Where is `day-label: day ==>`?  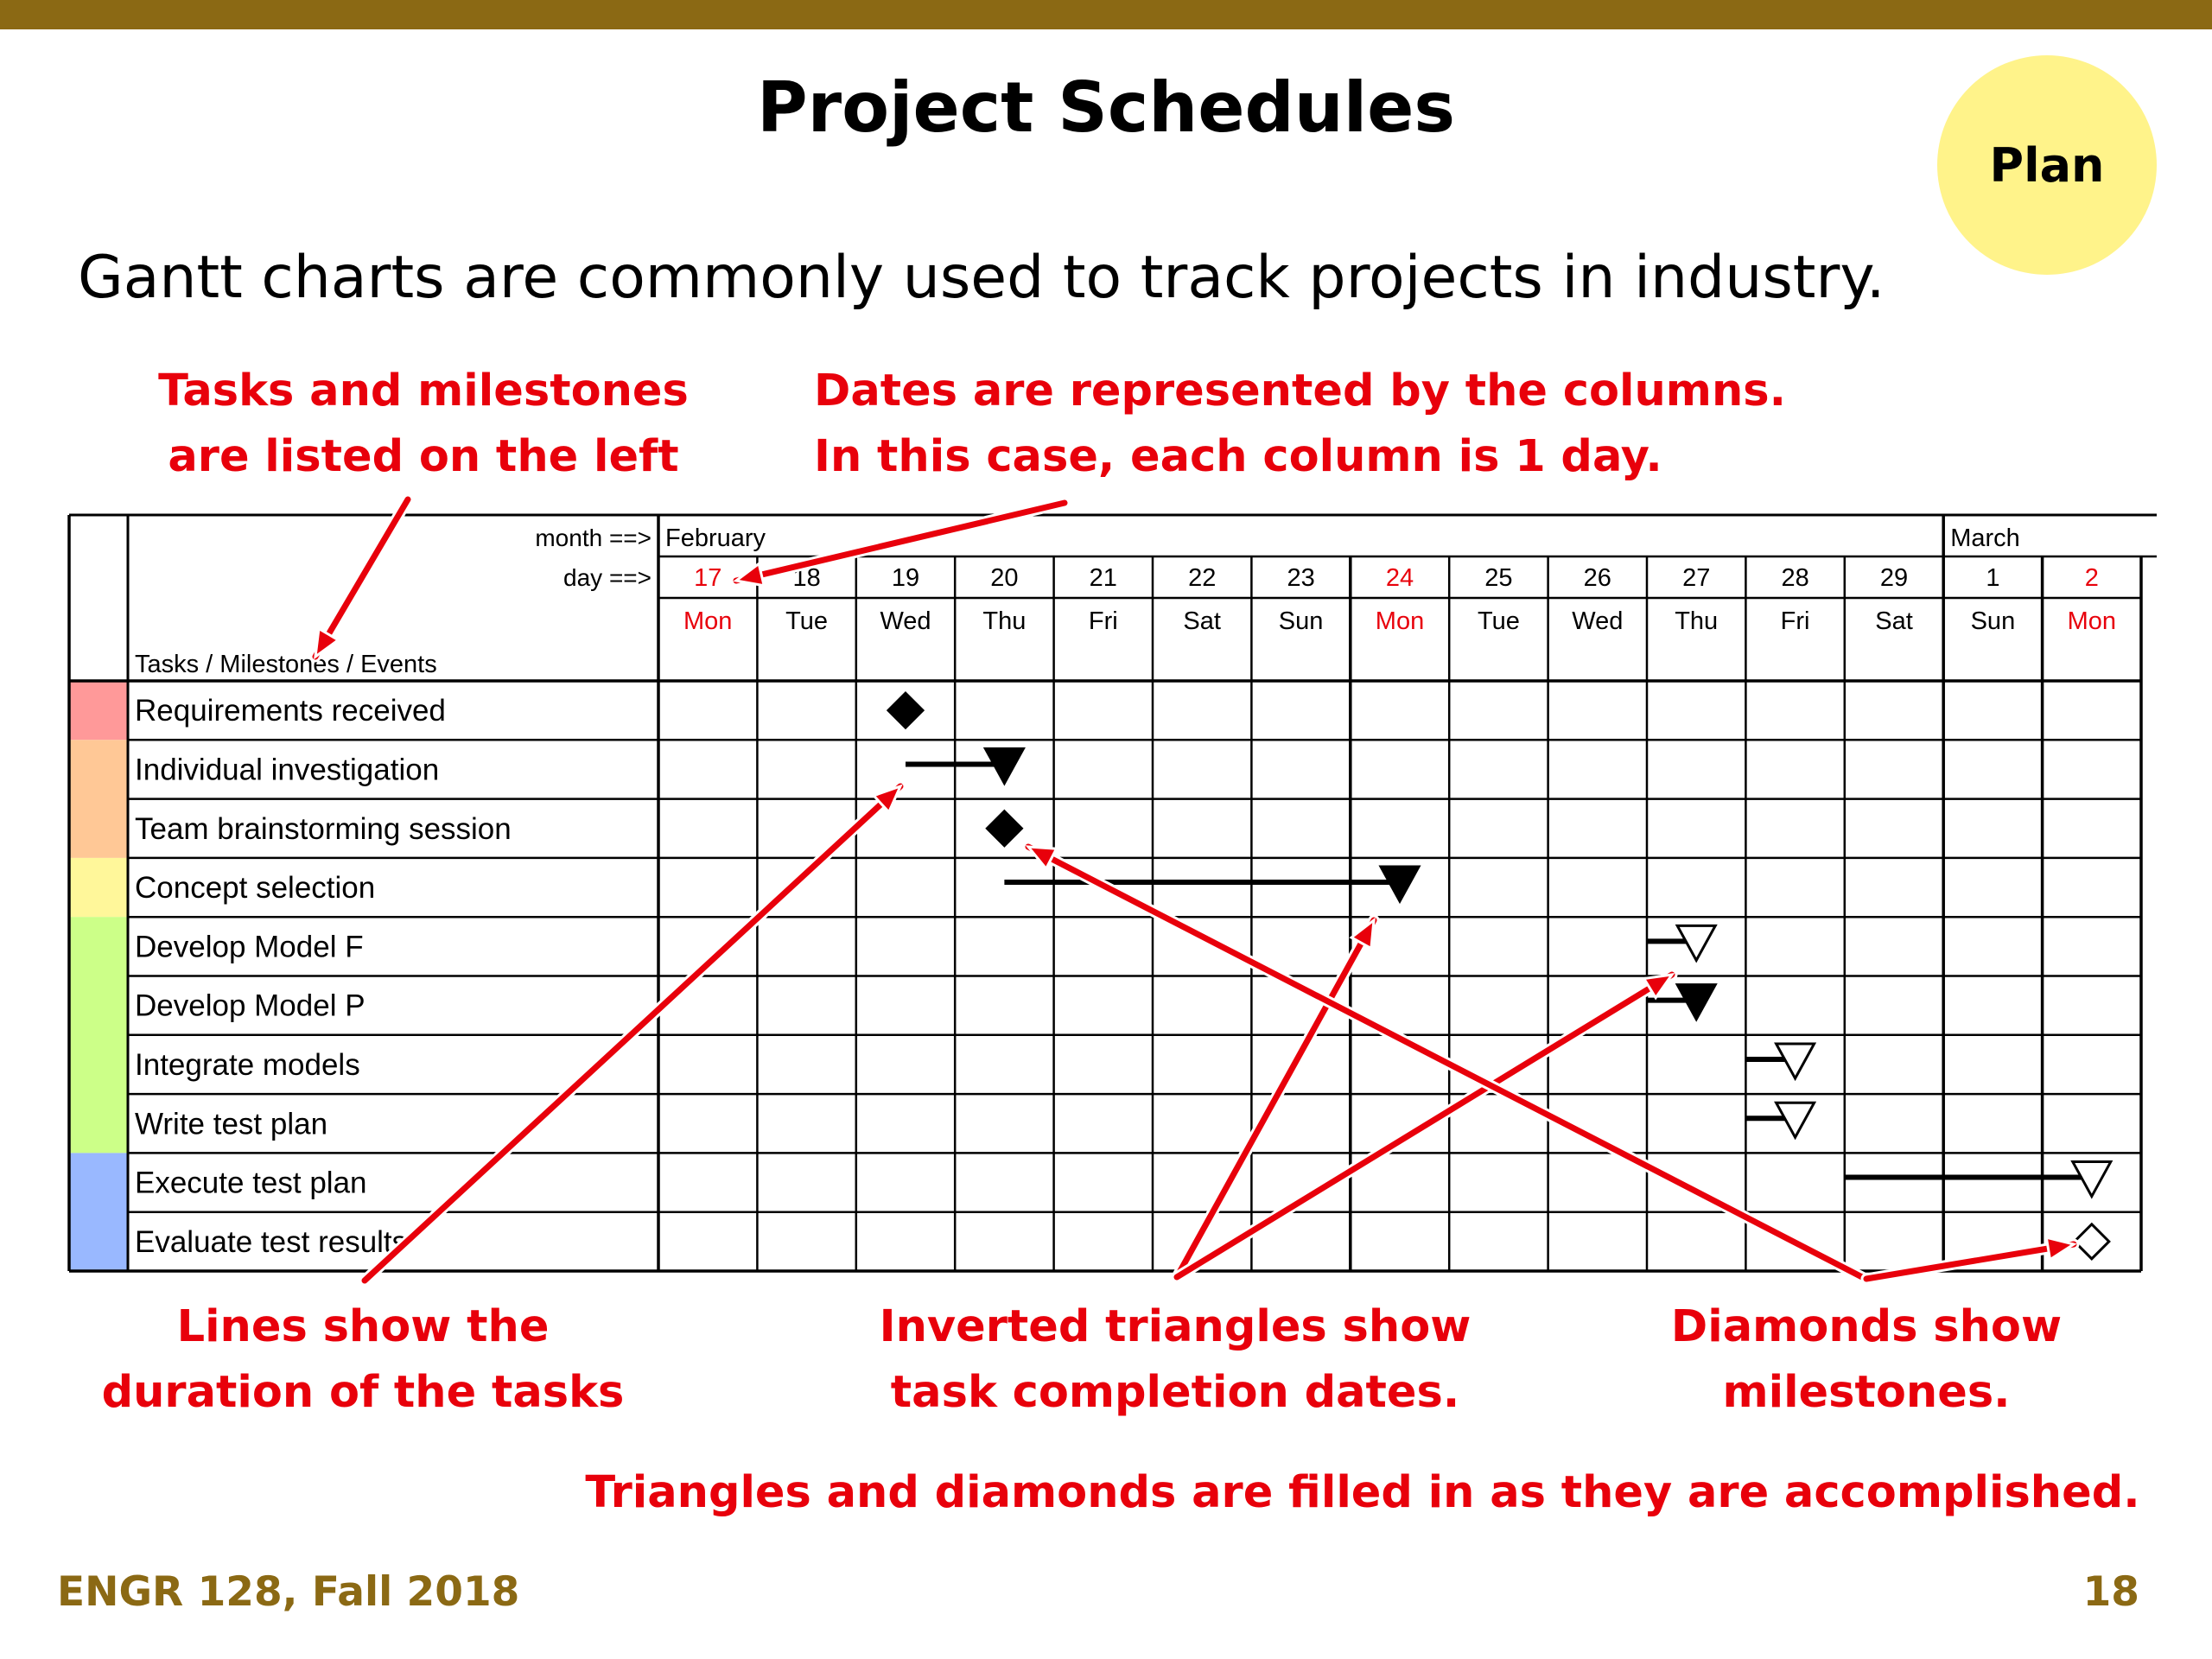 day-label: day ==> is located at coordinates (607, 577).